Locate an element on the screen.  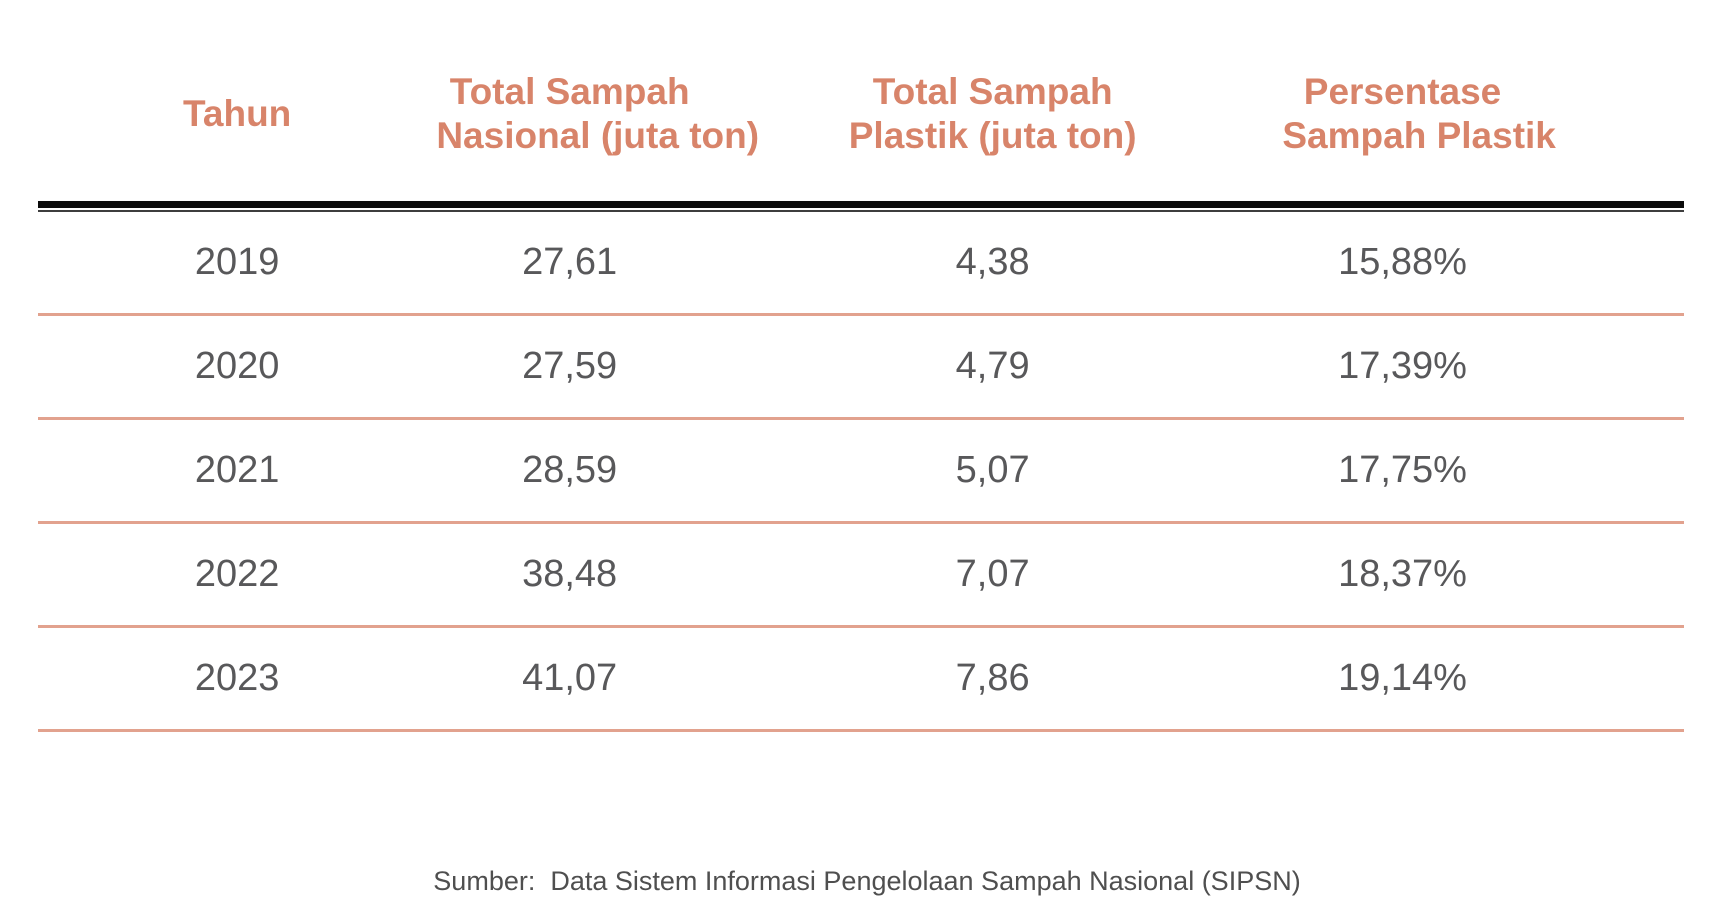
total-waste-cell: 27,61 is located at coordinates (570, 262).